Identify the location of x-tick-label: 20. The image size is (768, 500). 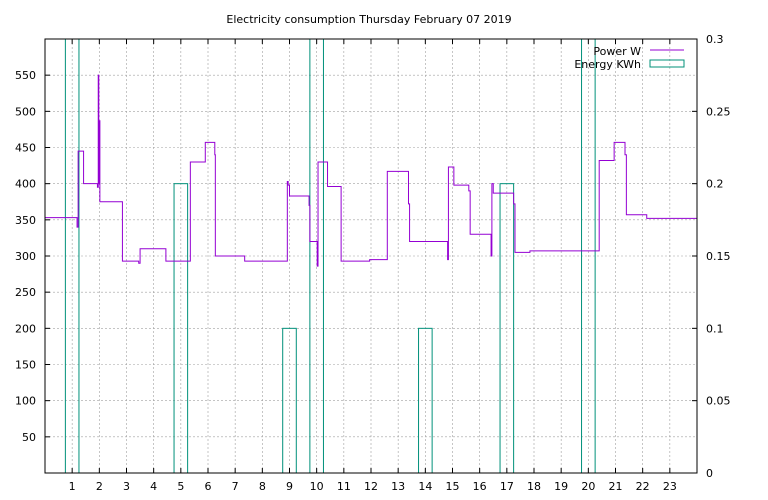
(588, 486).